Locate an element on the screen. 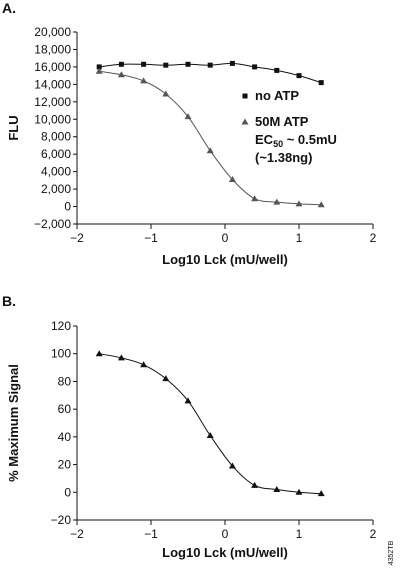 This screenshot has height=569, width=400. y-tick-label: 20,000 is located at coordinates (52, 32).